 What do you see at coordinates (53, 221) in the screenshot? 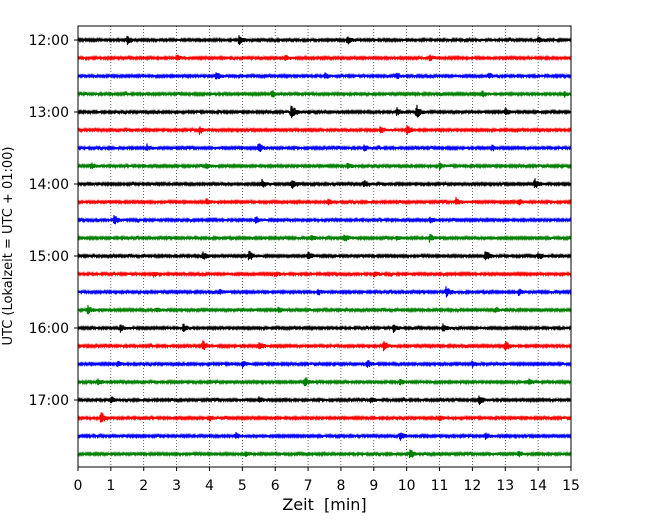
I see `y-axis-ticks: 12:00 13:00 14:00 15:00 16:00 17:00` at bounding box center [53, 221].